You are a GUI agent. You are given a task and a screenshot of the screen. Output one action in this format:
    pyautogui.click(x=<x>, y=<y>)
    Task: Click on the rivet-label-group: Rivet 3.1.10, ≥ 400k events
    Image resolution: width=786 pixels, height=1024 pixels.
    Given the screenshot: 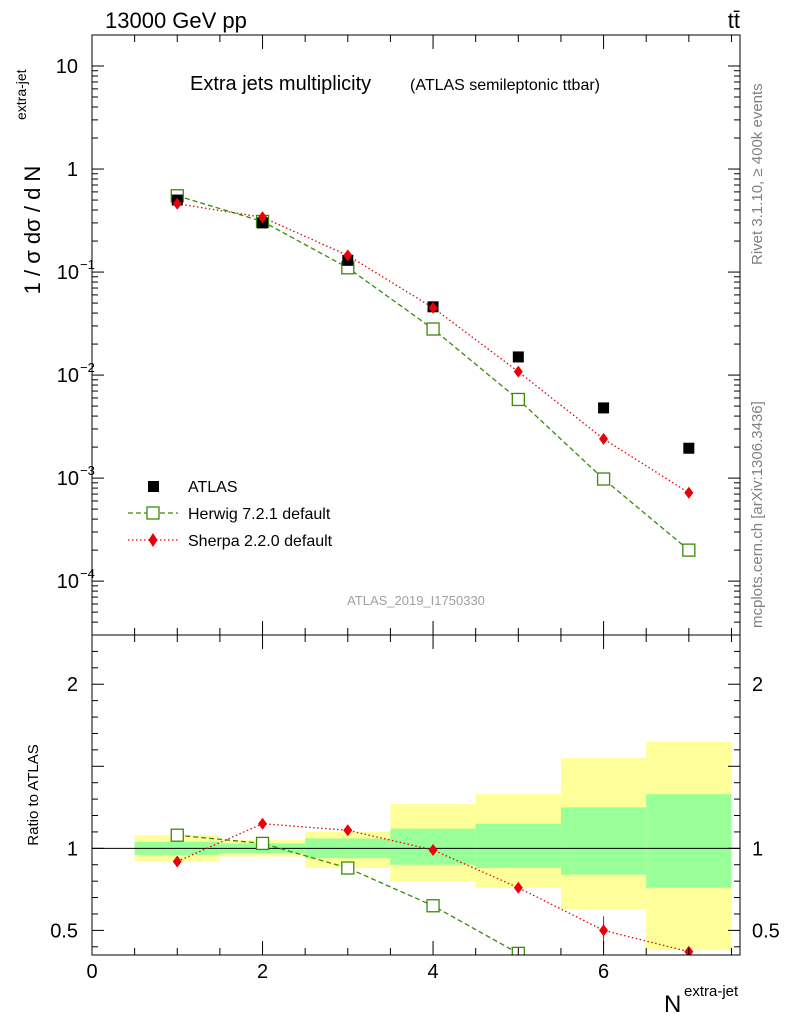 What is the action you would take?
    pyautogui.click(x=757, y=174)
    